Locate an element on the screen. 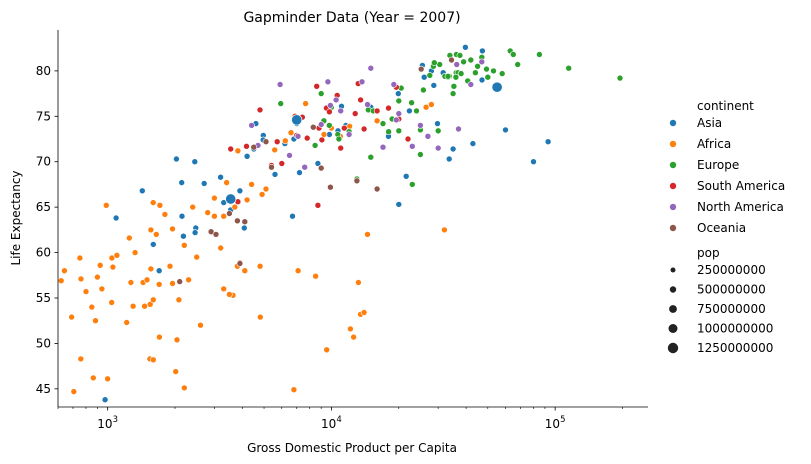 The image size is (811, 464). legend-size-label: 500000000 is located at coordinates (731, 290).